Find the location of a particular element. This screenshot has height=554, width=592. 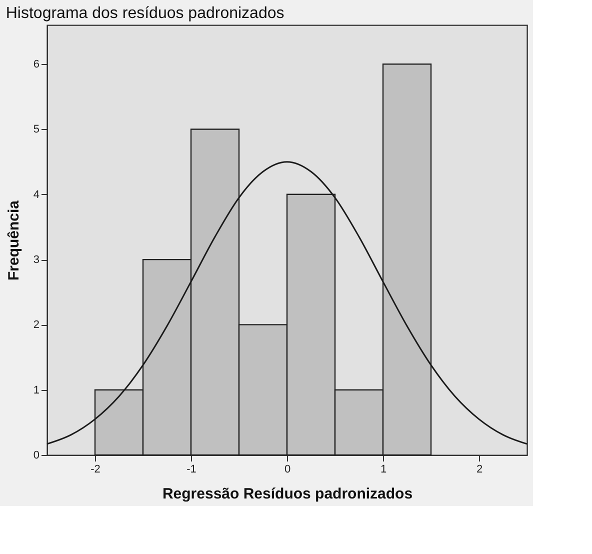

x-tick-label: -2 is located at coordinates (95, 470).